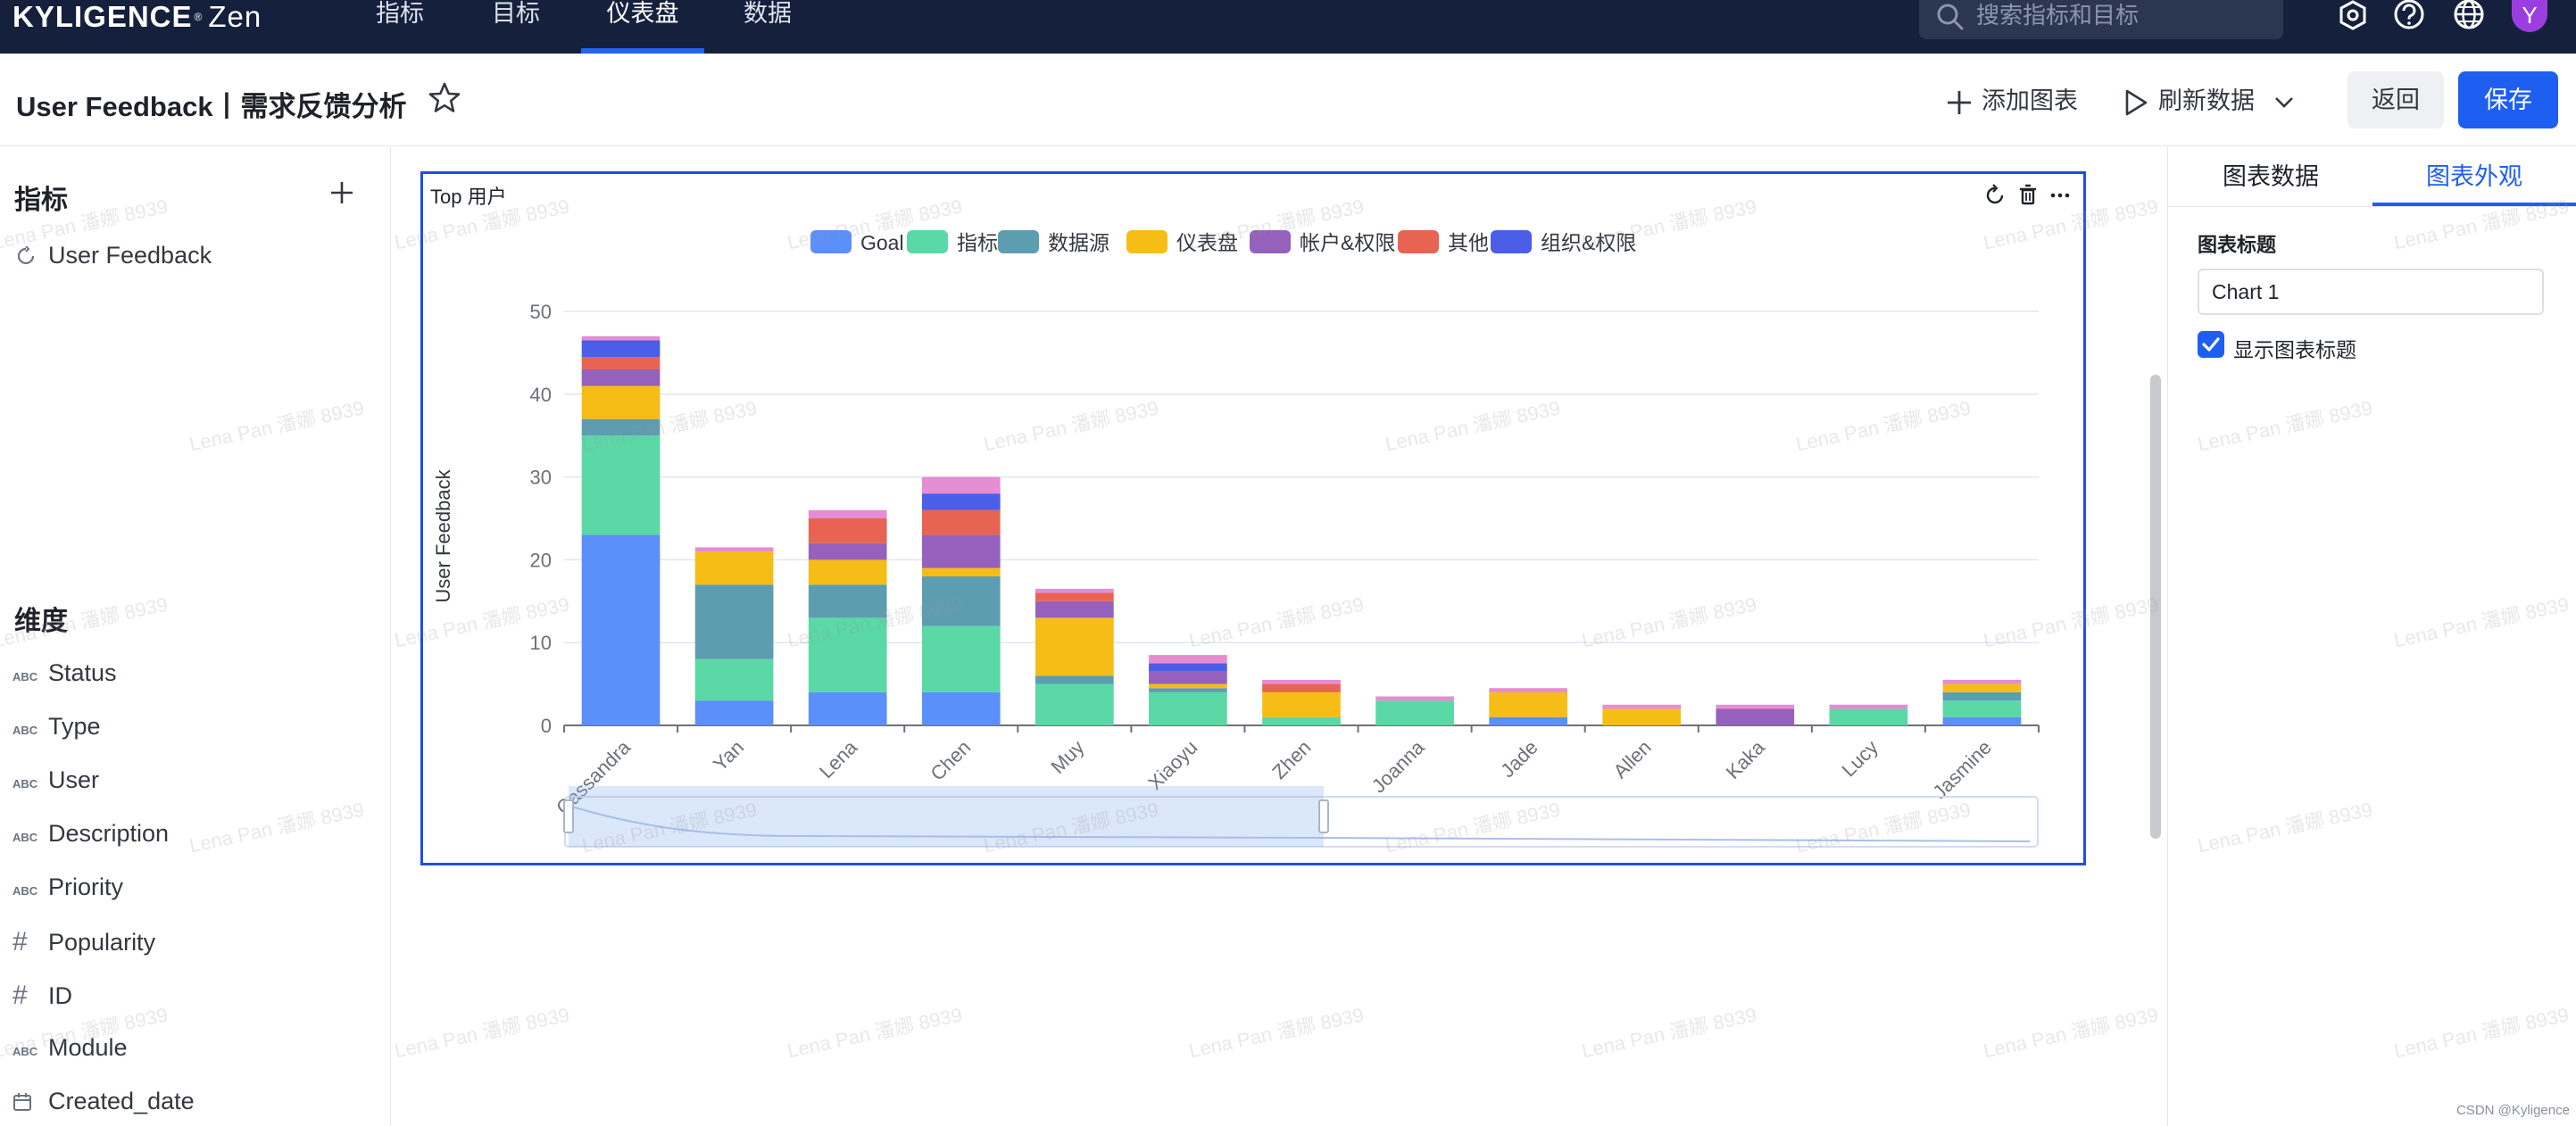  I want to click on x-tick-label: Joanna, so click(1398, 766).